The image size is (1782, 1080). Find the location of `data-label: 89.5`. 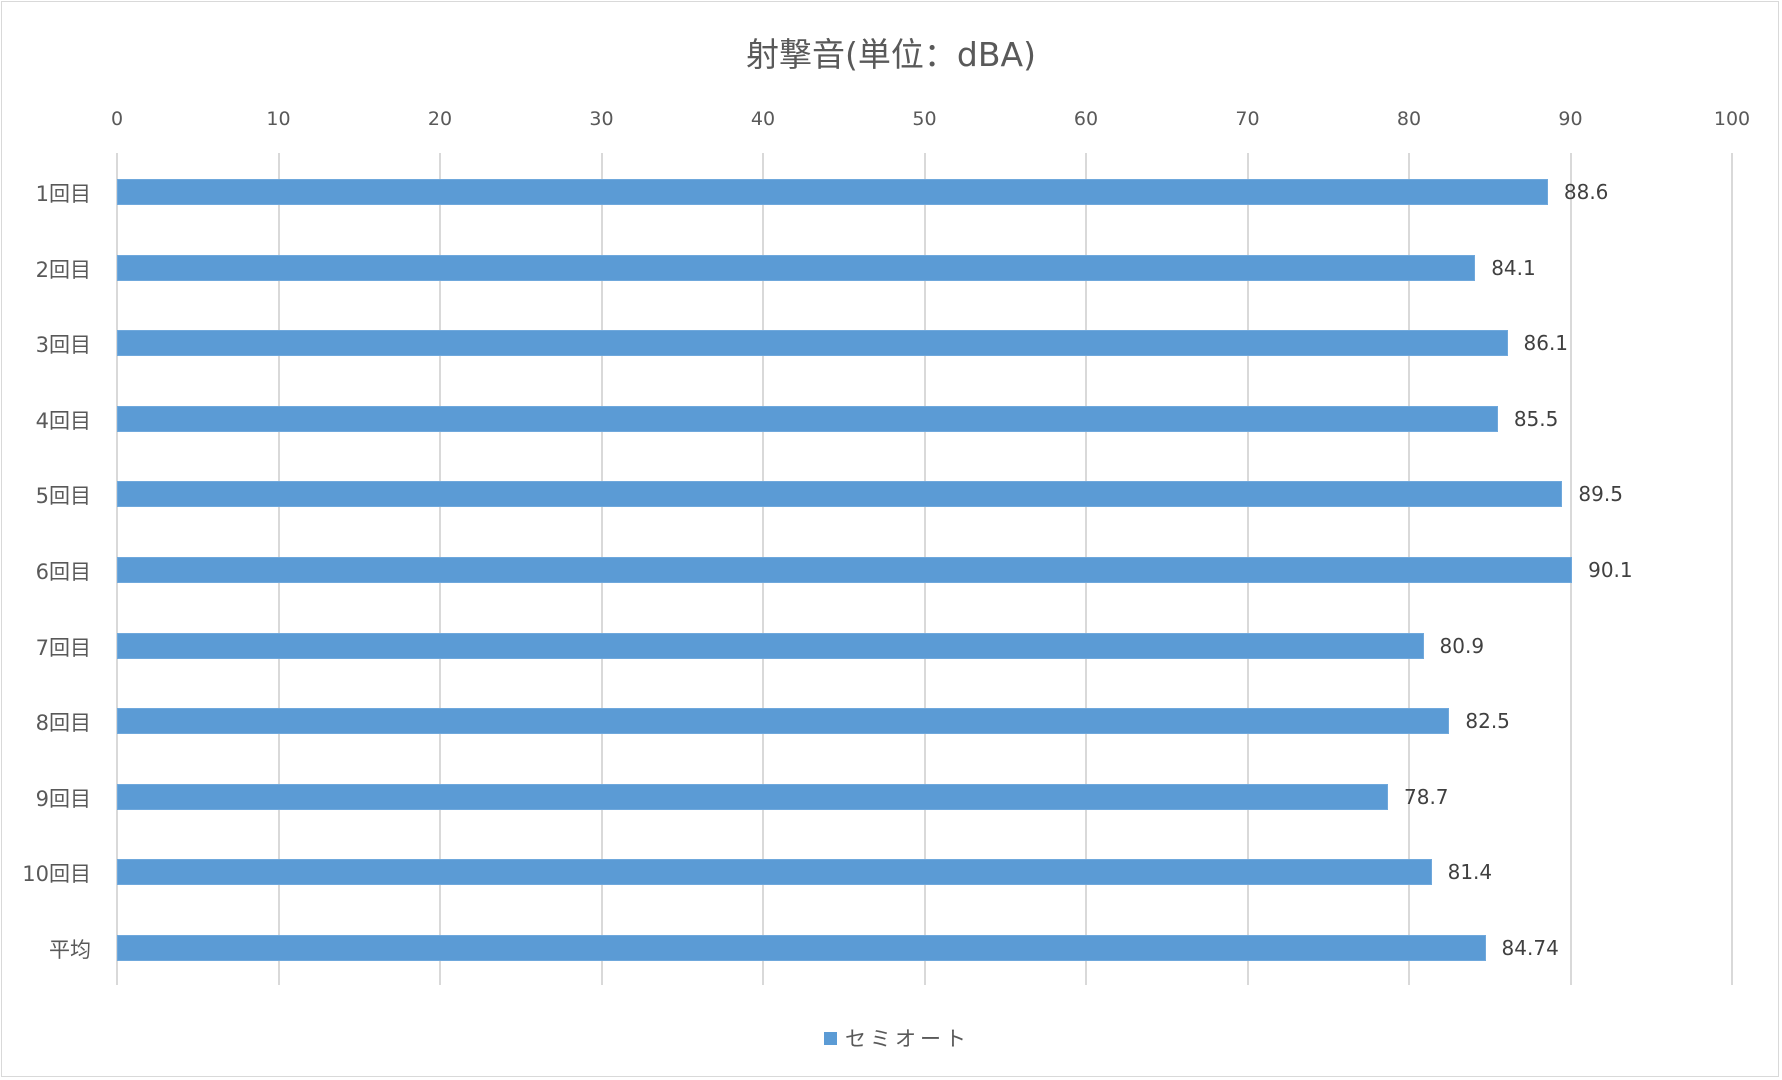

data-label: 89.5 is located at coordinates (1600, 494).